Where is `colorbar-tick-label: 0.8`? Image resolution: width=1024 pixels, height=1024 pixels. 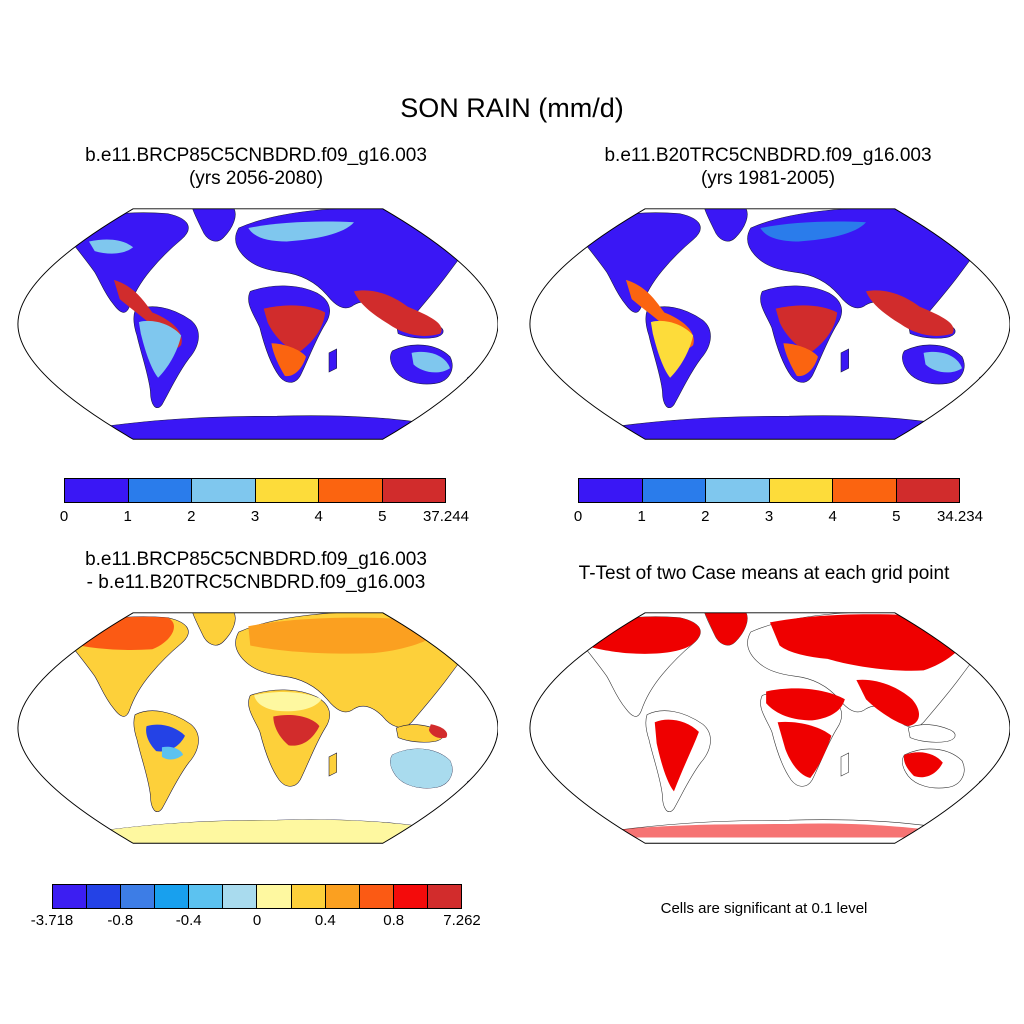 colorbar-tick-label: 0.8 is located at coordinates (394, 920).